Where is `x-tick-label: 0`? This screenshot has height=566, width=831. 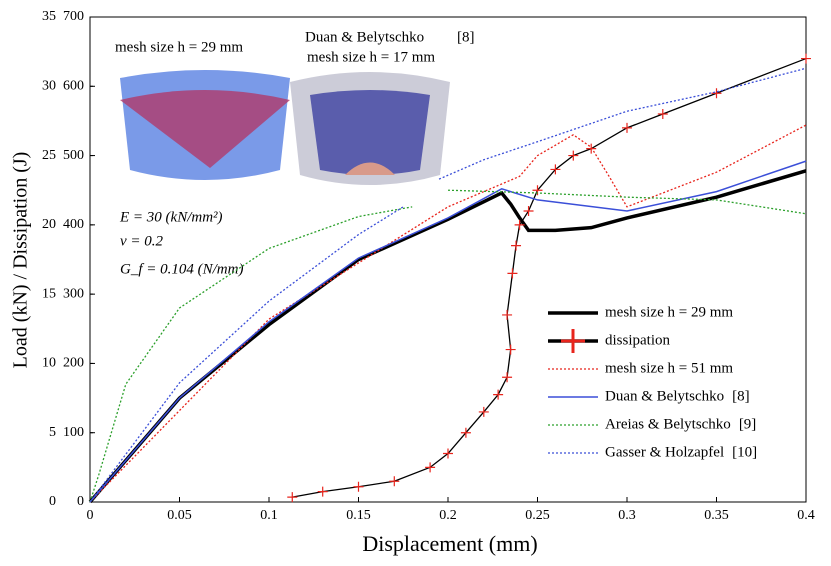
x-tick-label: 0 is located at coordinates (90, 515).